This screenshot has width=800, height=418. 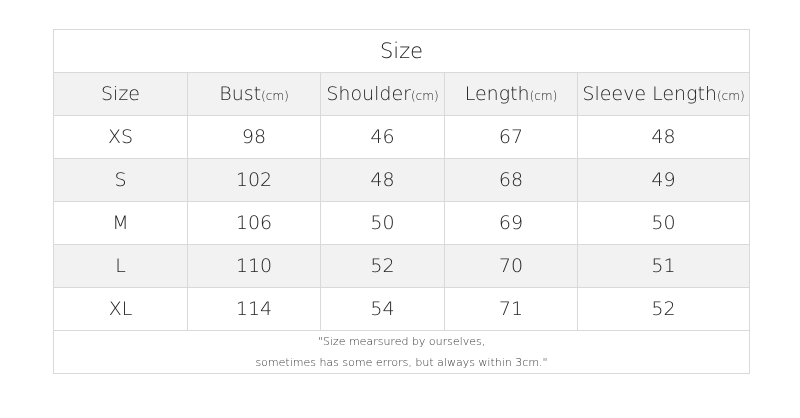 I want to click on table-title: Size, so click(x=401, y=51).